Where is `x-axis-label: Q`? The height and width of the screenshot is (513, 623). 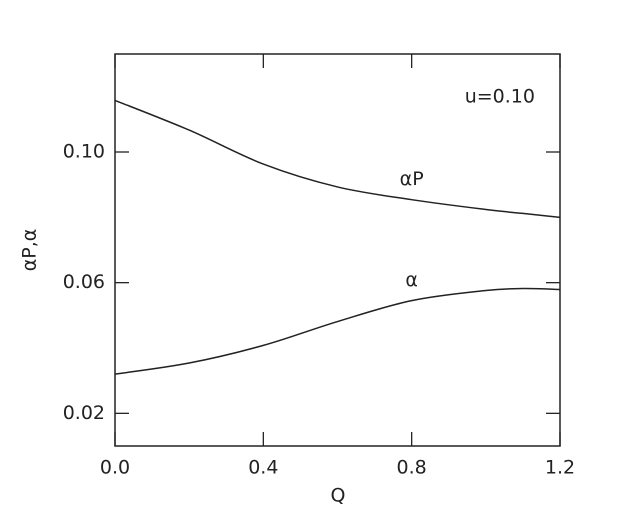 x-axis-label: Q is located at coordinates (338, 496).